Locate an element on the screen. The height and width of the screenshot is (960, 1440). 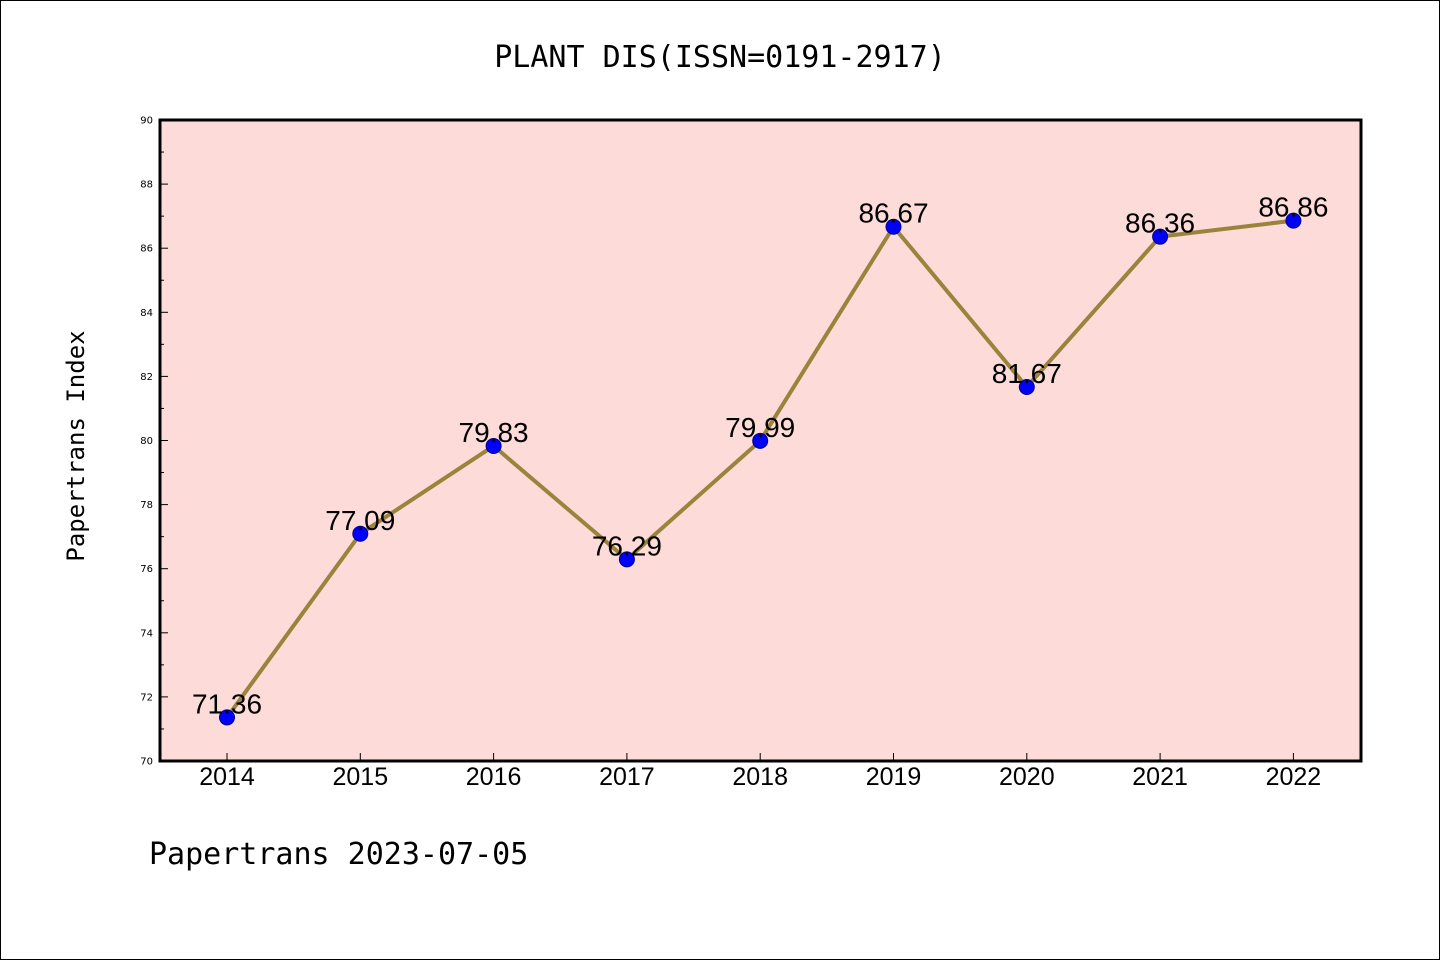
y-tick-label: 90 is located at coordinates (146, 121).